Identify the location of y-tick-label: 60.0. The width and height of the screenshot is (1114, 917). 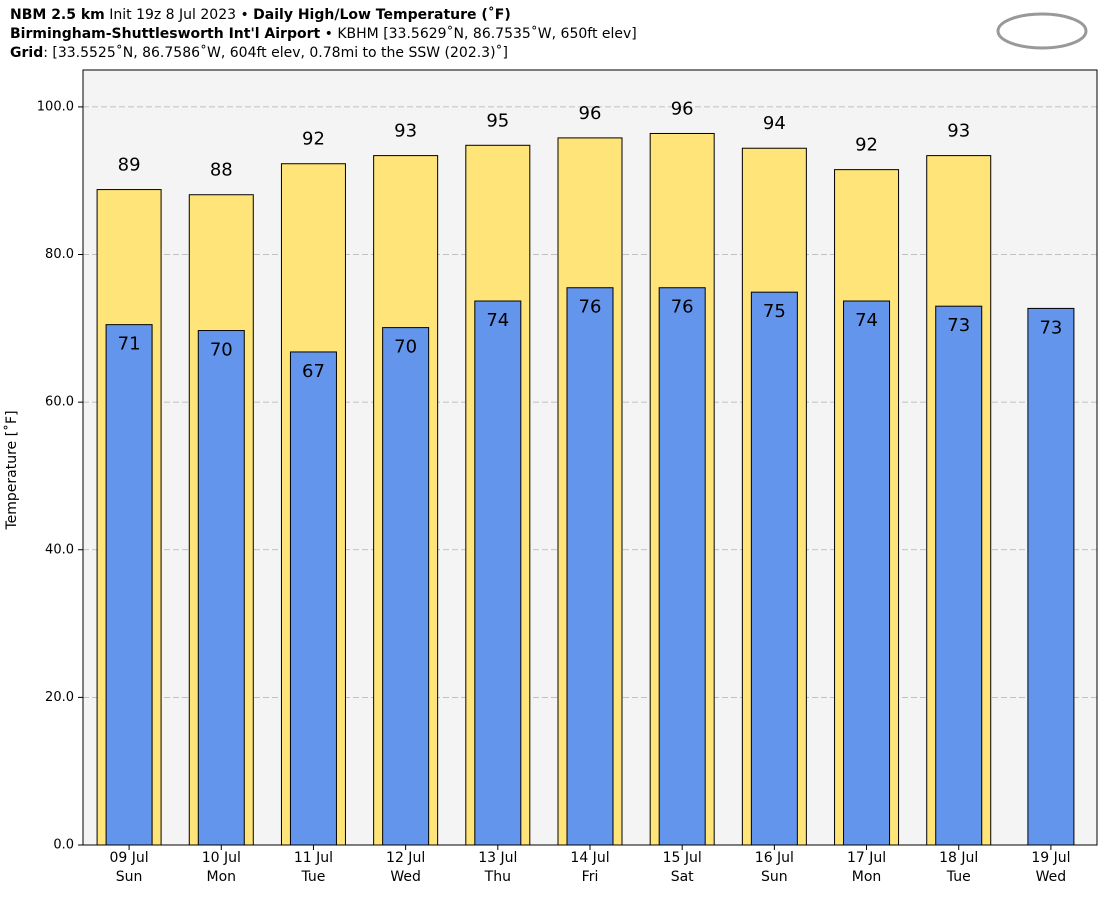
(59, 402).